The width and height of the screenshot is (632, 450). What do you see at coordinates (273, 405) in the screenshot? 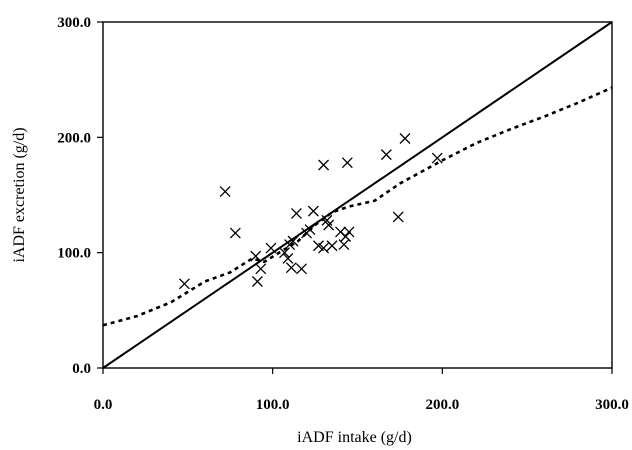
I see `x-tick-label: 100.0` at bounding box center [273, 405].